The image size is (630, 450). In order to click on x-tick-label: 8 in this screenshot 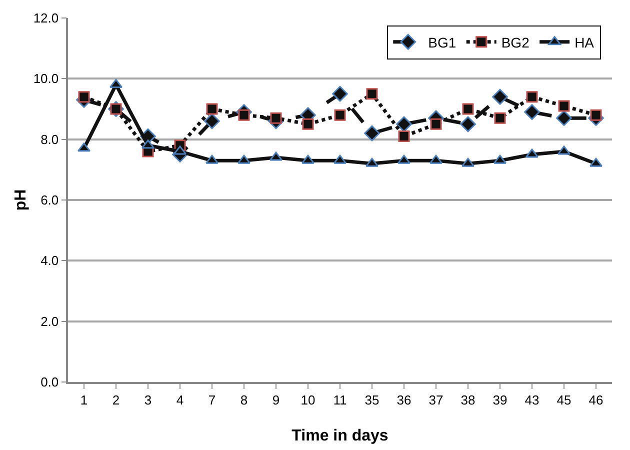, I will do `click(244, 400)`.